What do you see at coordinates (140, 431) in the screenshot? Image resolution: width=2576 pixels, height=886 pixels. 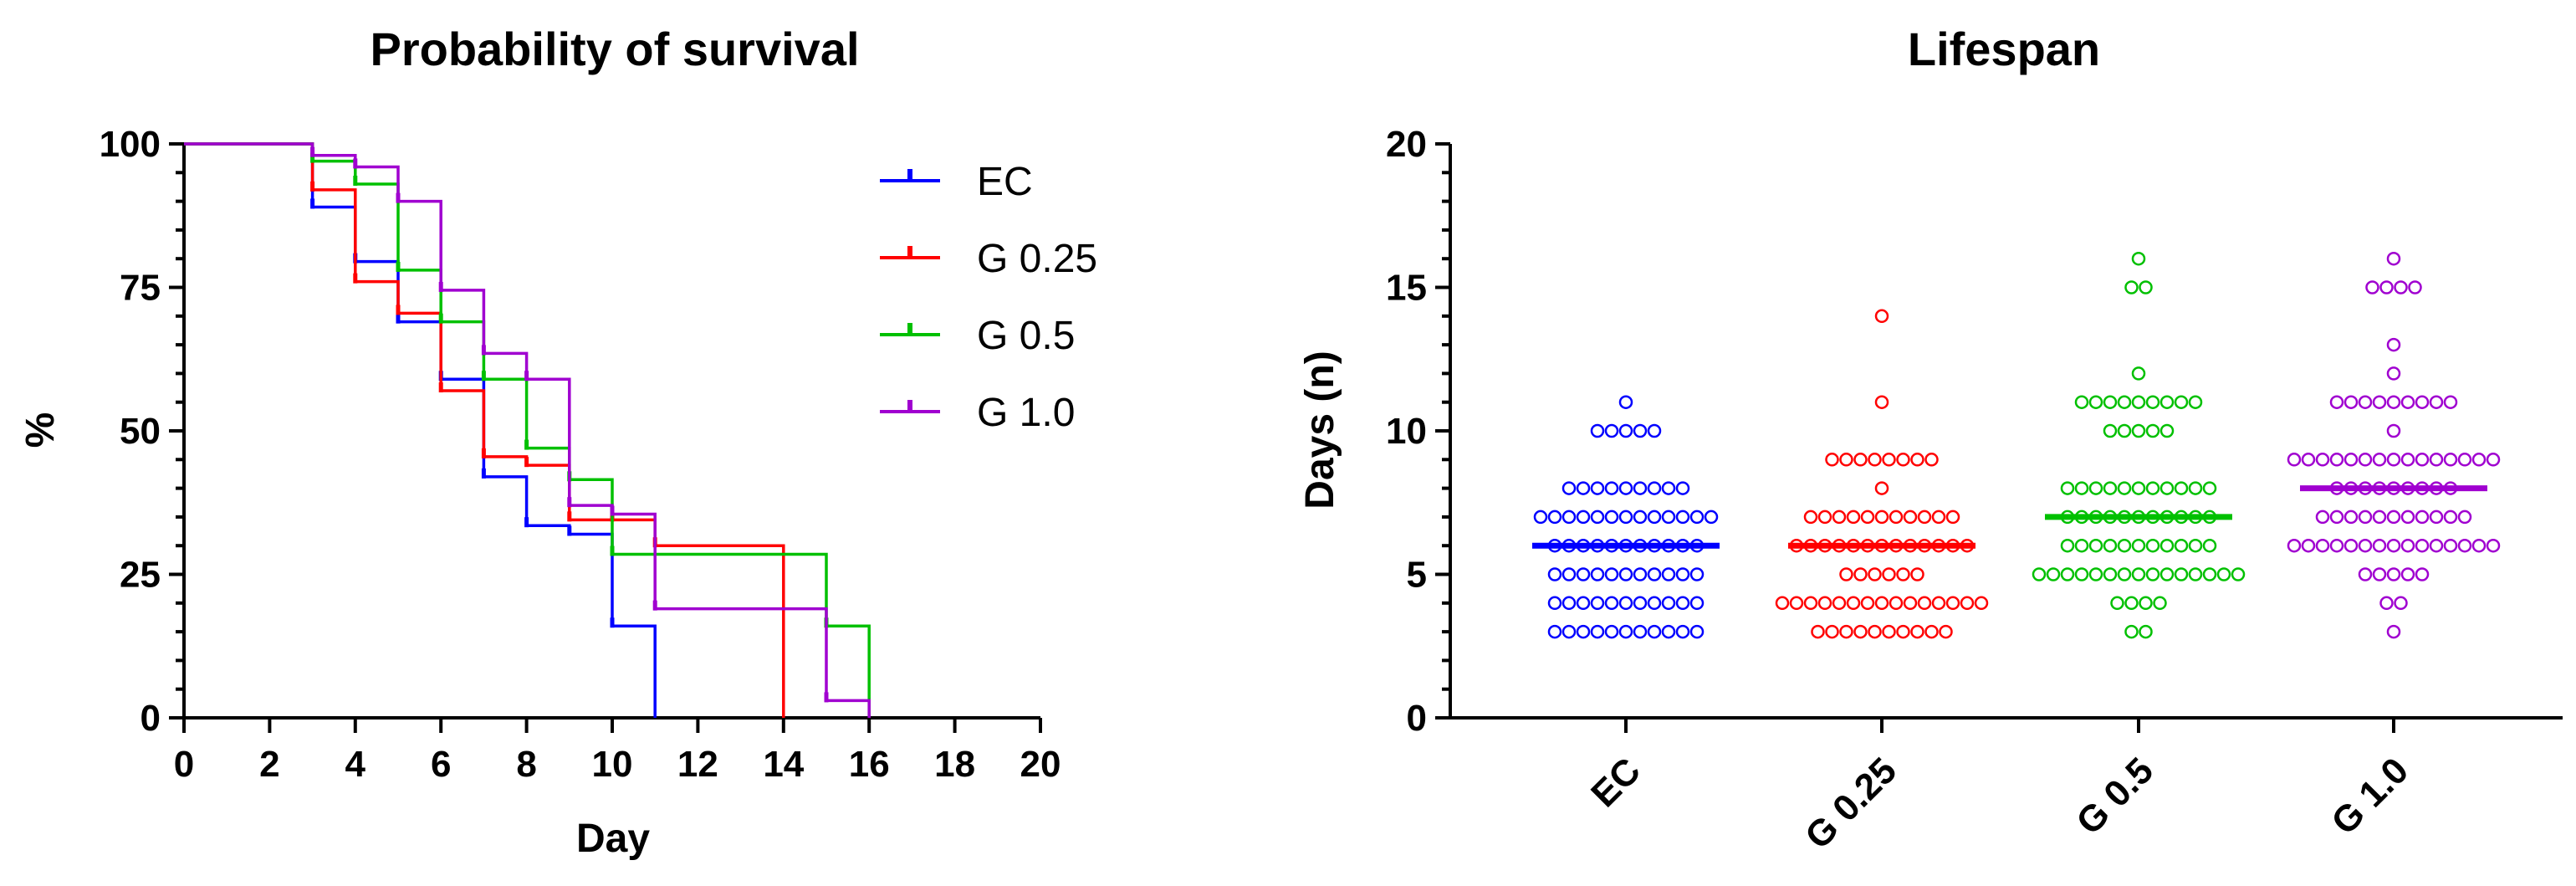 I see `survival-y-tick-label: 50` at bounding box center [140, 431].